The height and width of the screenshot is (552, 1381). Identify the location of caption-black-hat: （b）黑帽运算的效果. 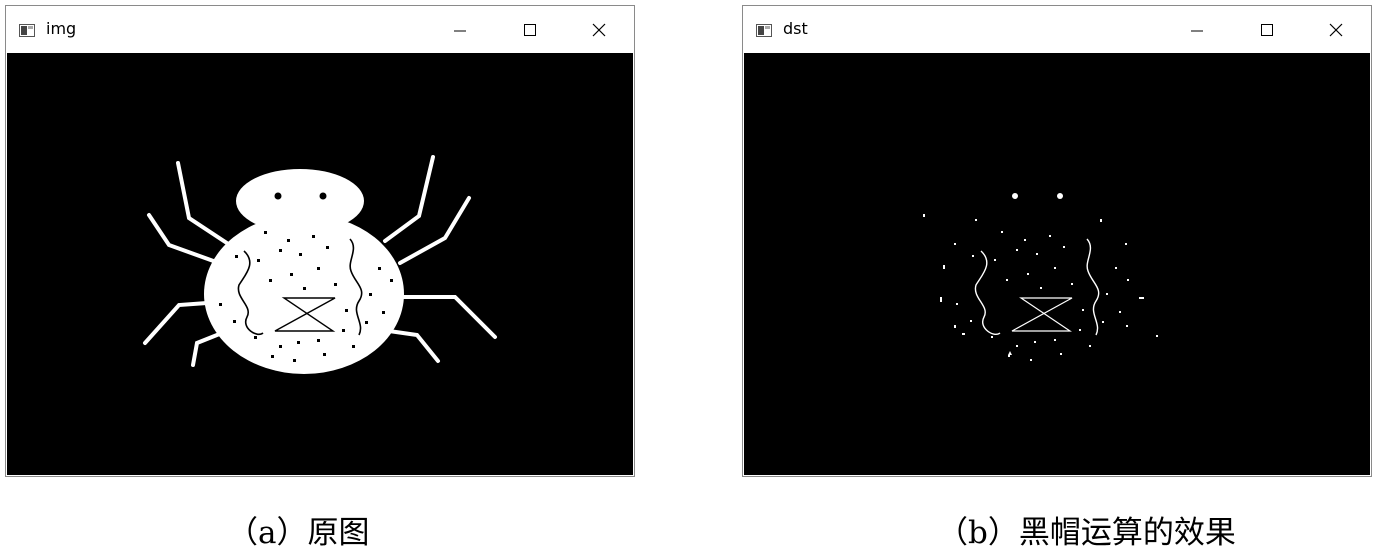
(1086, 533).